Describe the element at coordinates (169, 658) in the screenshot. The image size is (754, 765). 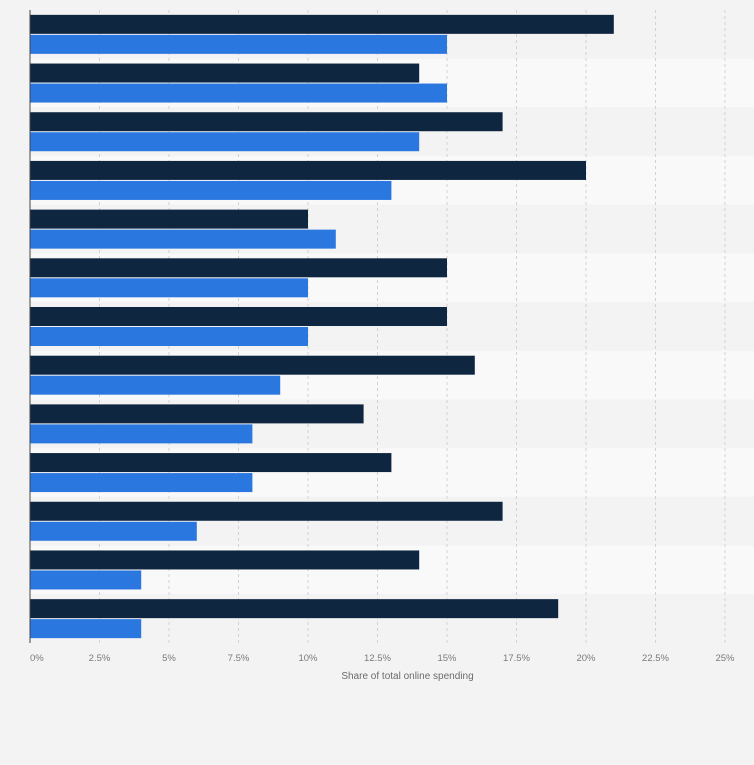
I see `x-tick-label: 5%` at that location.